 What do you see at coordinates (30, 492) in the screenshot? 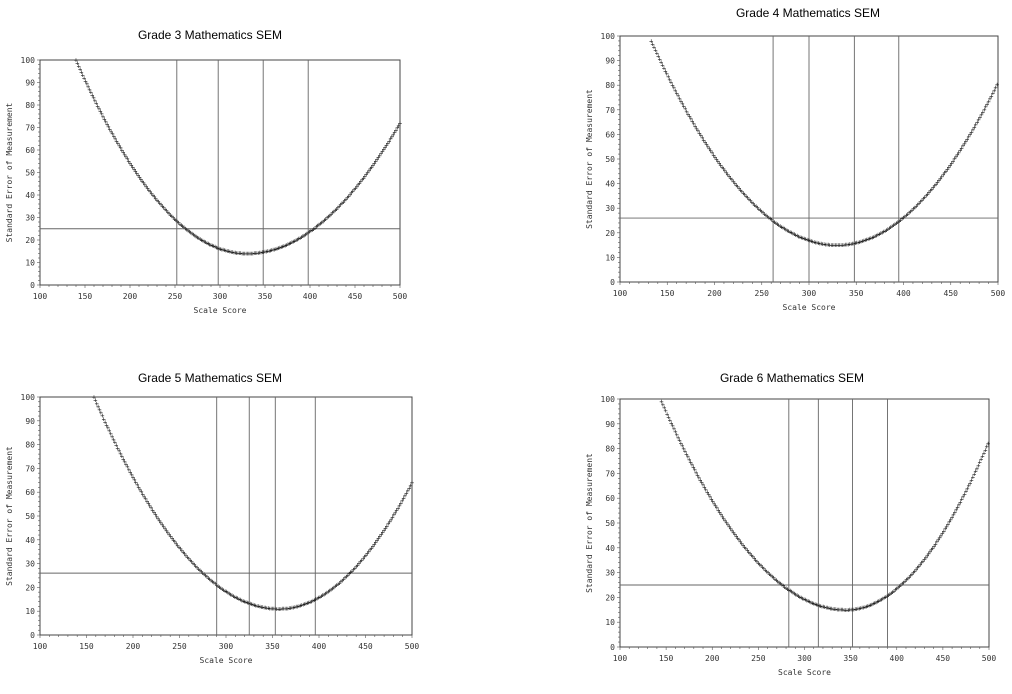
I see `chart-2-y-tick-label: 60` at bounding box center [30, 492].